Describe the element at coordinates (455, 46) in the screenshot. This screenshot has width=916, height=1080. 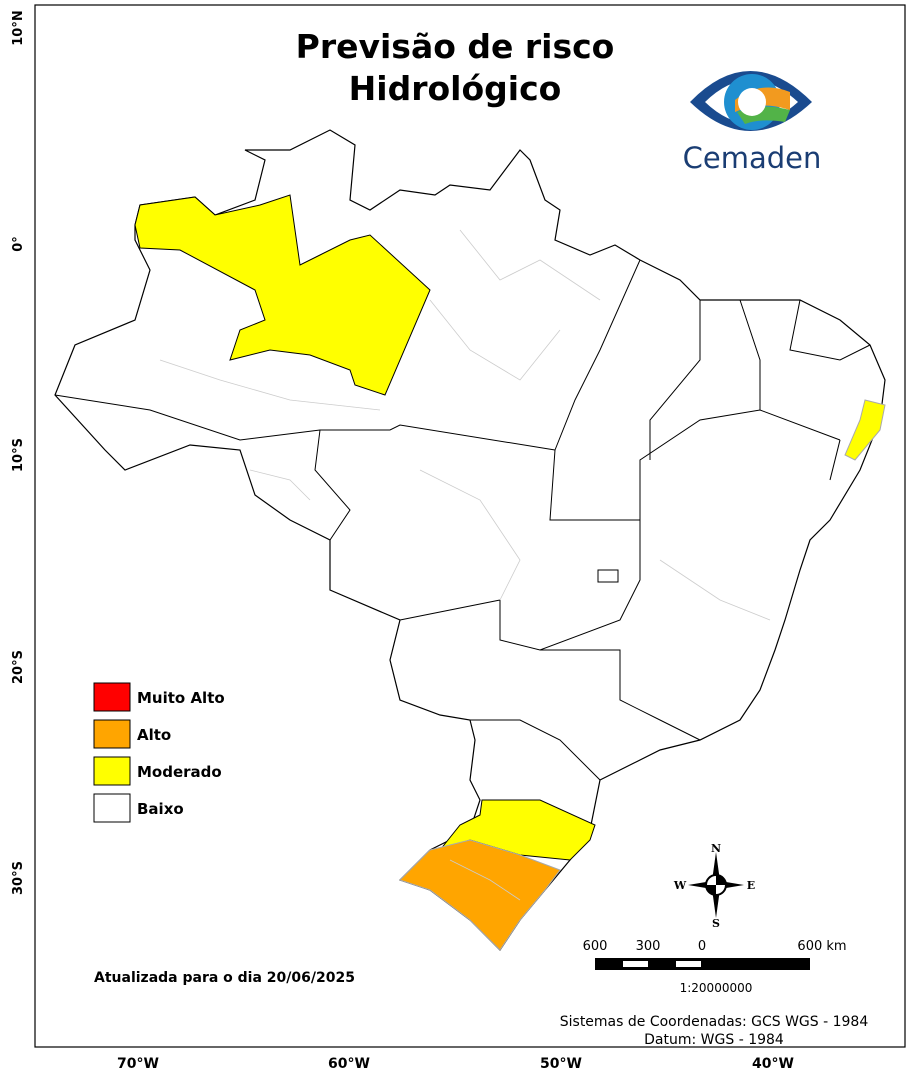
I see `title-line: Previsão de risco` at that location.